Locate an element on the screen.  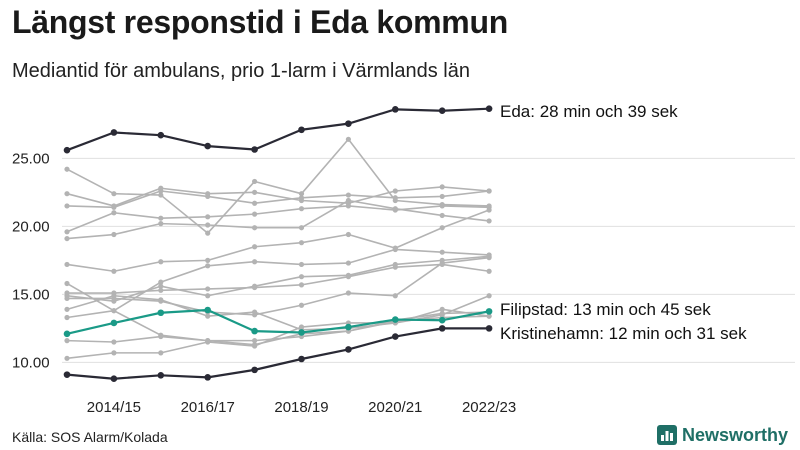
x-tick-label: 2016/17 is located at coordinates (208, 407).